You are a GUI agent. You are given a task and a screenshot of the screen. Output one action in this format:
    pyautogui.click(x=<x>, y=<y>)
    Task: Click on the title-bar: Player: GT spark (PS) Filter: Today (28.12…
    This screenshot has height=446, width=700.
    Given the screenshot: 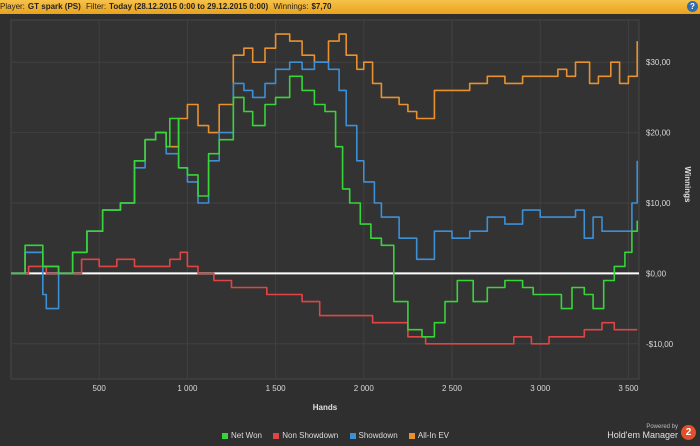 What is the action you would take?
    pyautogui.click(x=350, y=7)
    